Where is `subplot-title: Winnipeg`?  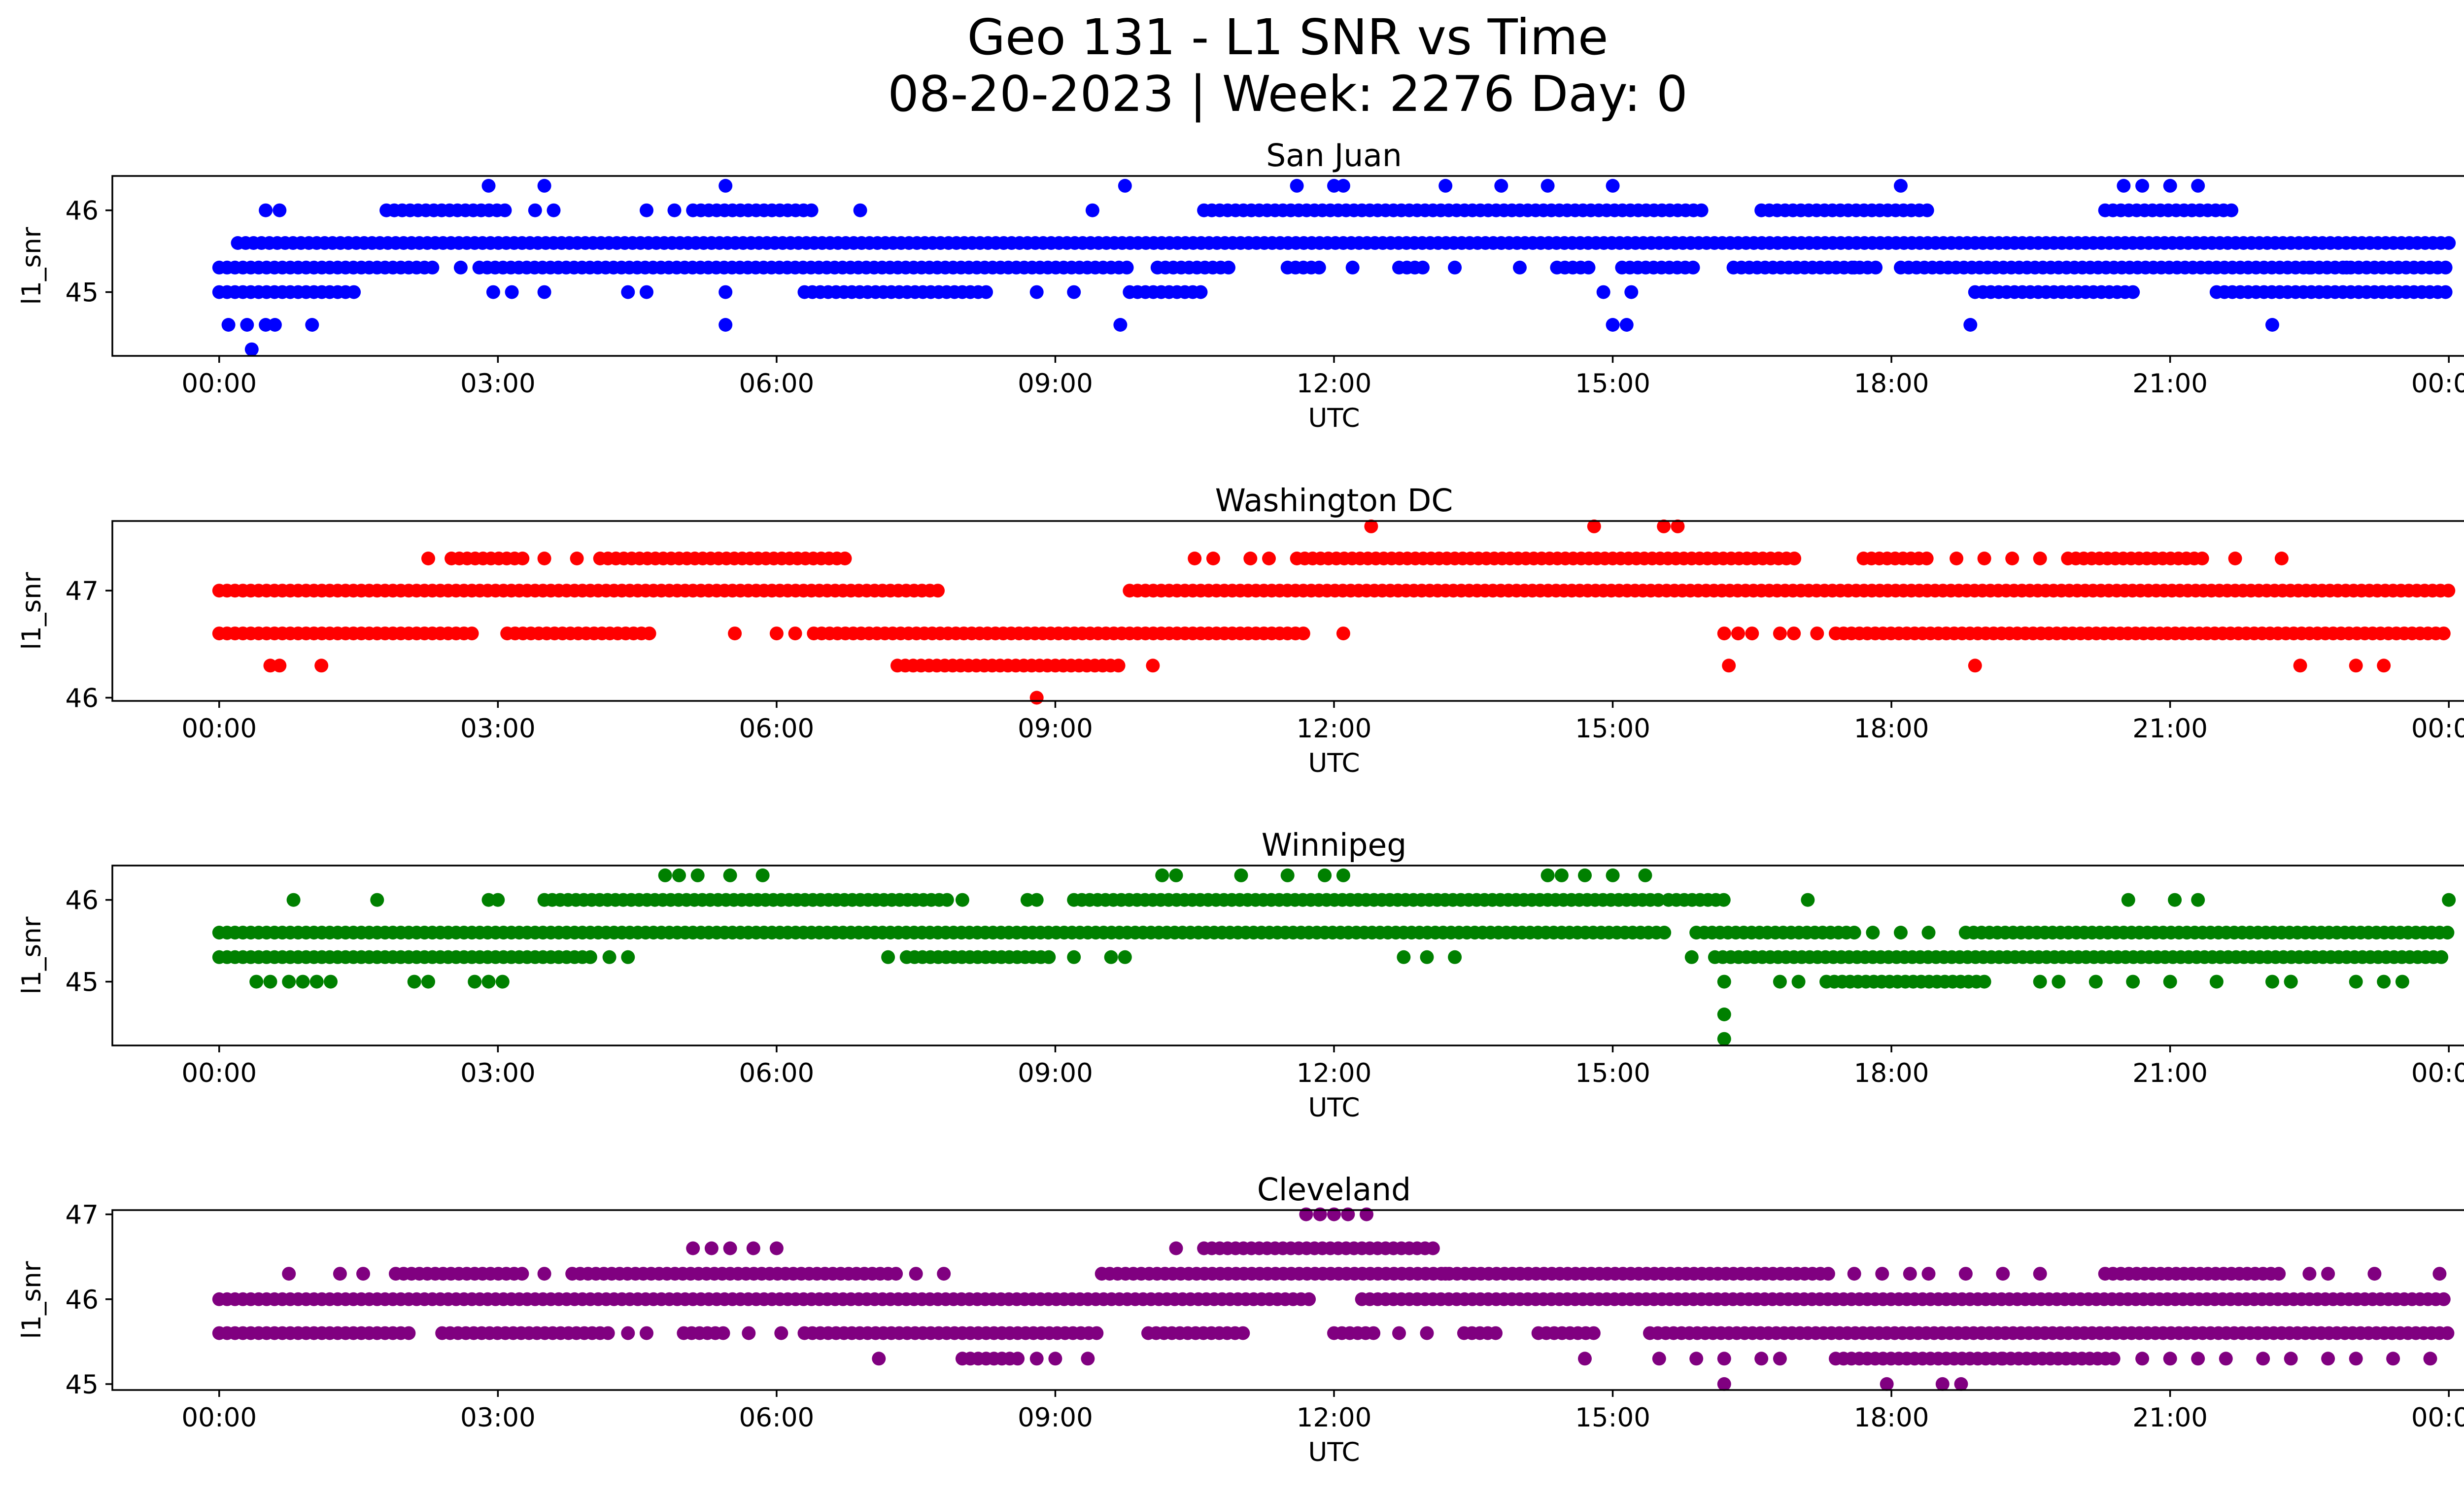
subplot-title: Winnipeg is located at coordinates (1334, 845).